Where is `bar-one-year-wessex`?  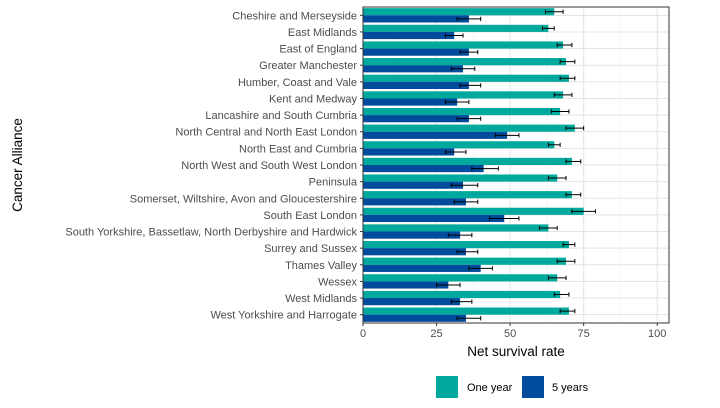
bar-one-year-wessex is located at coordinates (460, 278).